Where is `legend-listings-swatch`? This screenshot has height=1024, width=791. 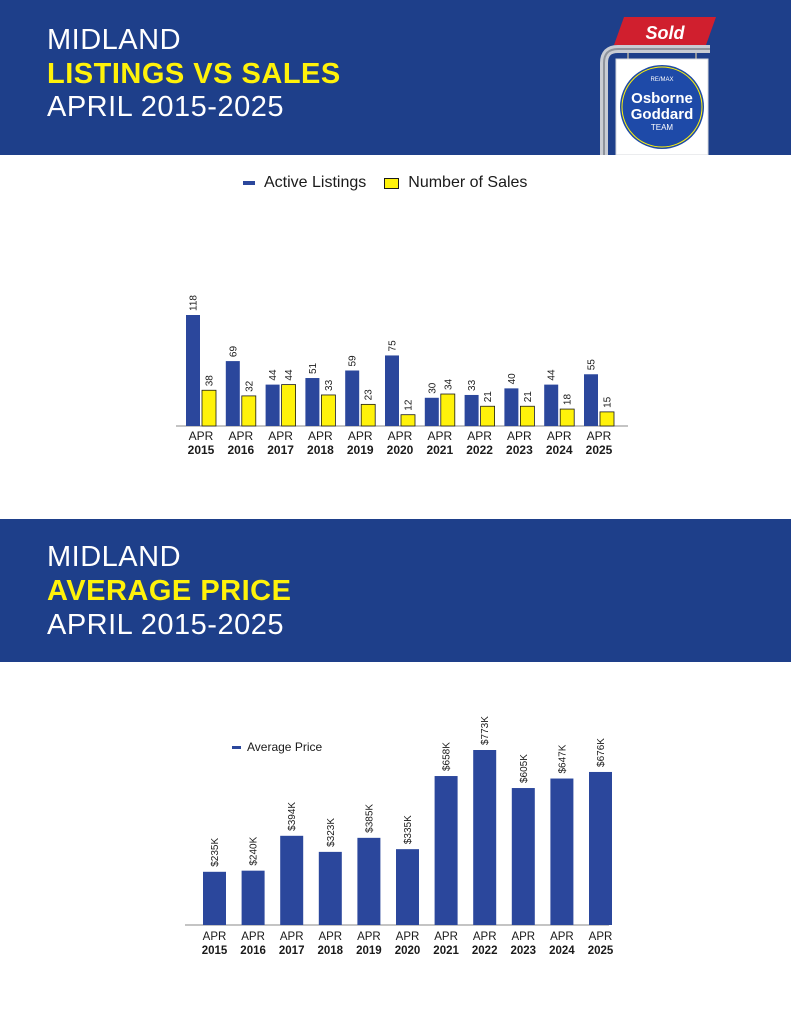 legend-listings-swatch is located at coordinates (249, 183).